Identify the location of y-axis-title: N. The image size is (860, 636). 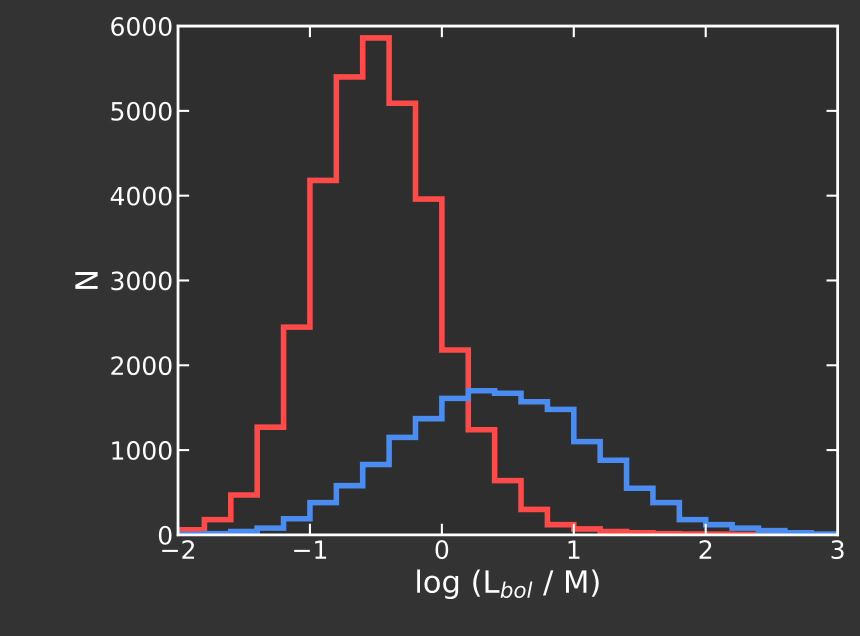
(86, 280).